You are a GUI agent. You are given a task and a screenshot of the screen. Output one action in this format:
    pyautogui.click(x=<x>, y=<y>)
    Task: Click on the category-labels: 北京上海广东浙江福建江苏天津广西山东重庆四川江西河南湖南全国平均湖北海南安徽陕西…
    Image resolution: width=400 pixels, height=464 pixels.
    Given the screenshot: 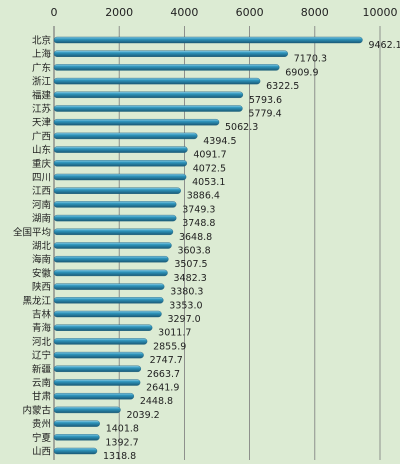 What is the action you would take?
    pyautogui.click(x=32, y=246)
    